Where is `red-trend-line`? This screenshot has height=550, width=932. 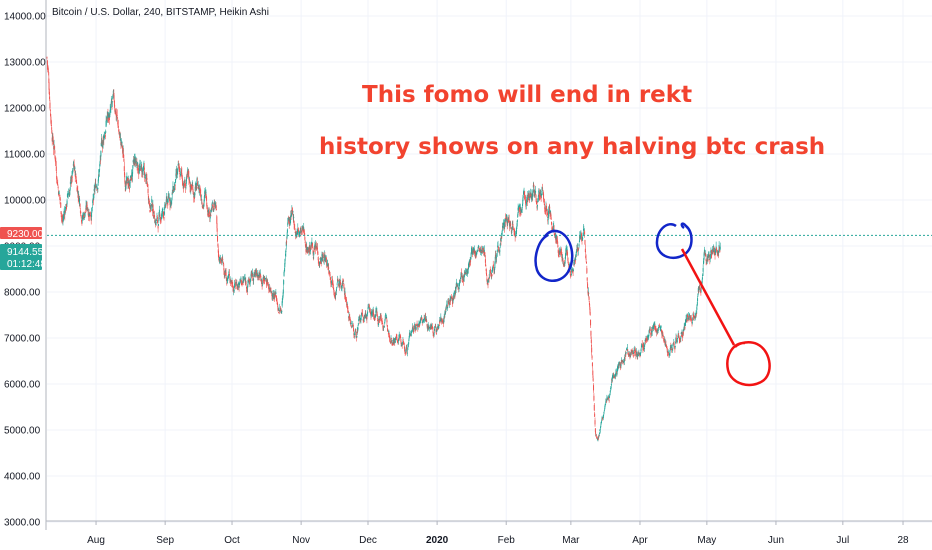
red-trend-line is located at coordinates (708, 297).